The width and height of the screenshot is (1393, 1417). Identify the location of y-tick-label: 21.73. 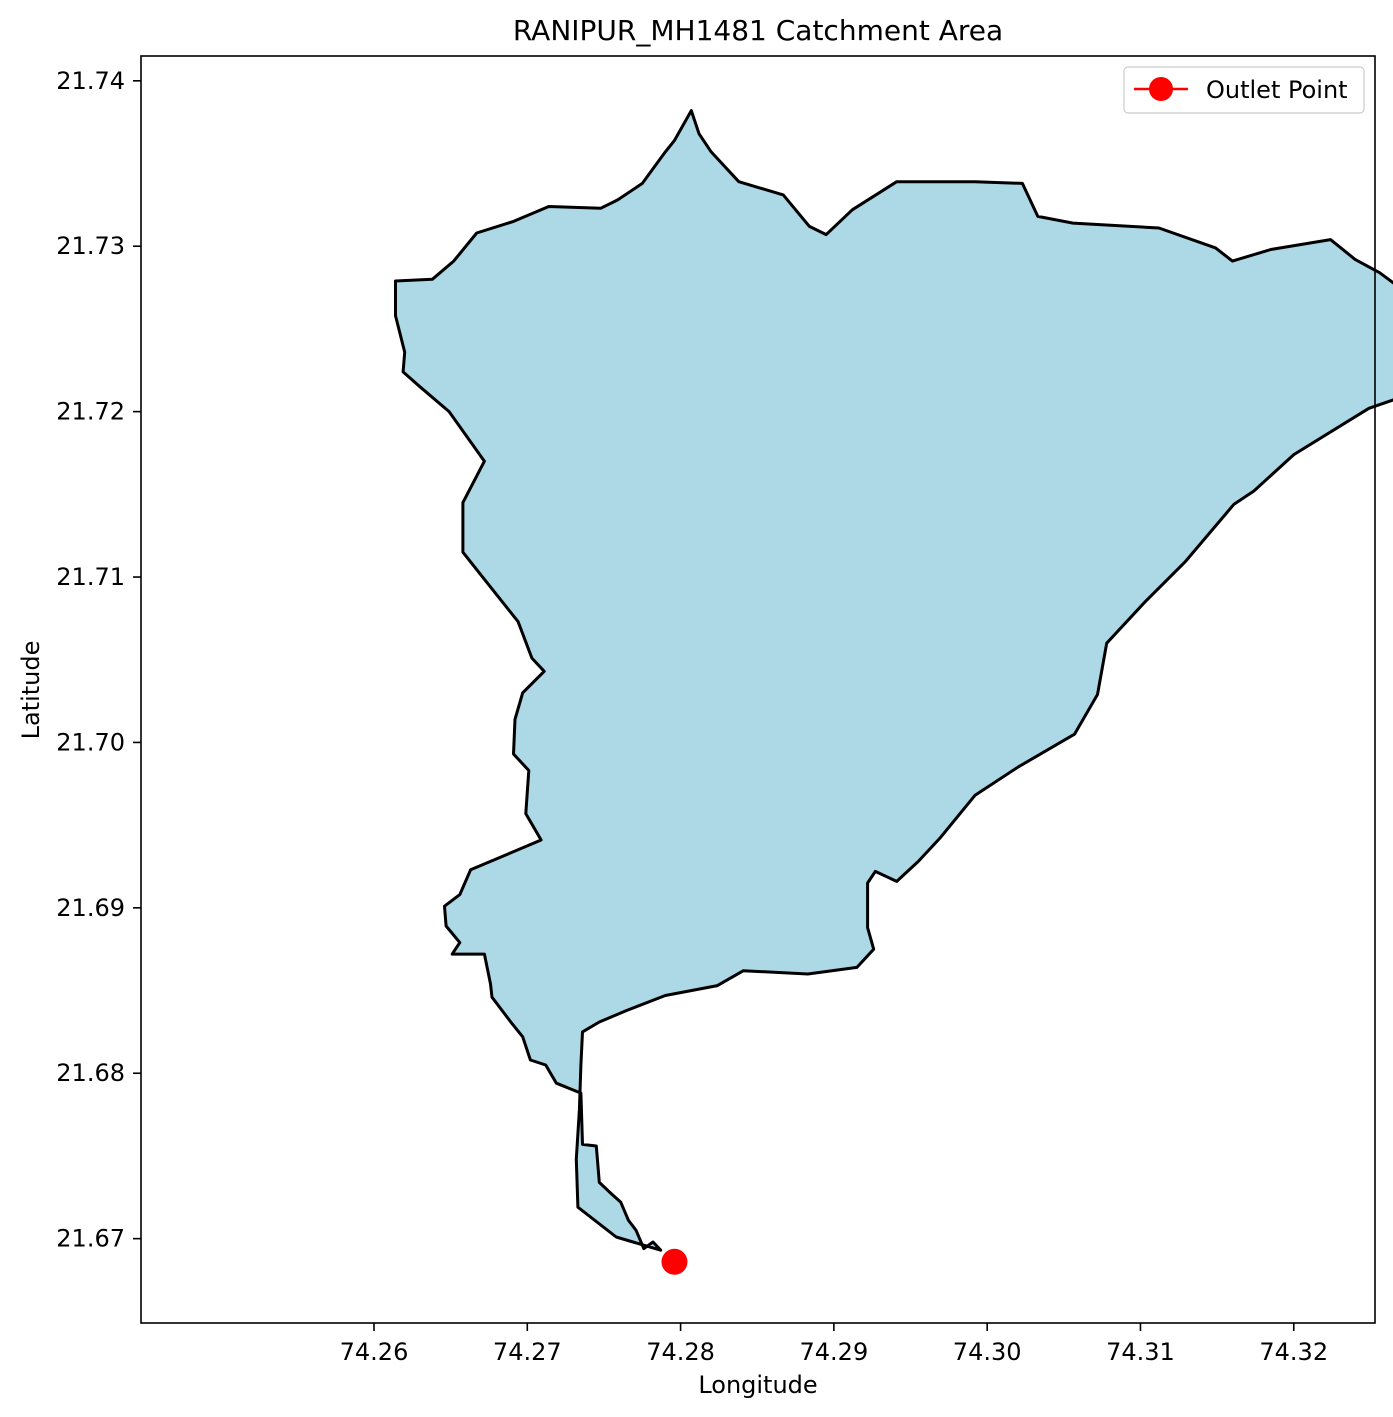
(90, 246).